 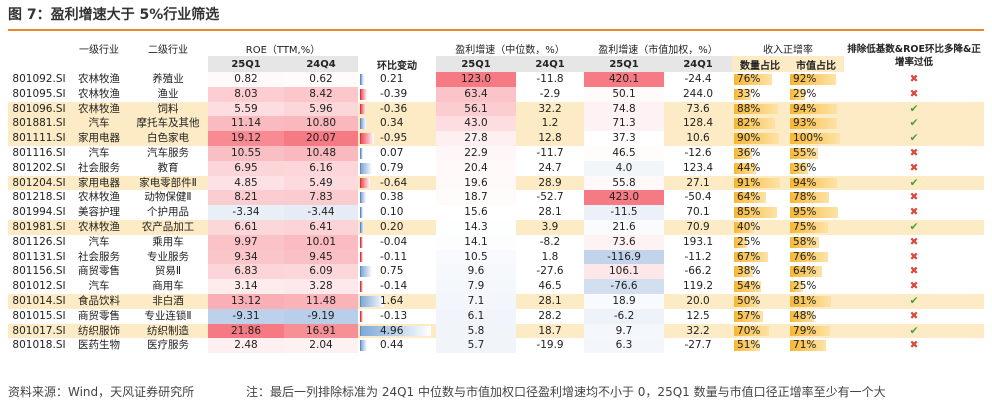 I want to click on cell-text: 90%, so click(x=749, y=138).